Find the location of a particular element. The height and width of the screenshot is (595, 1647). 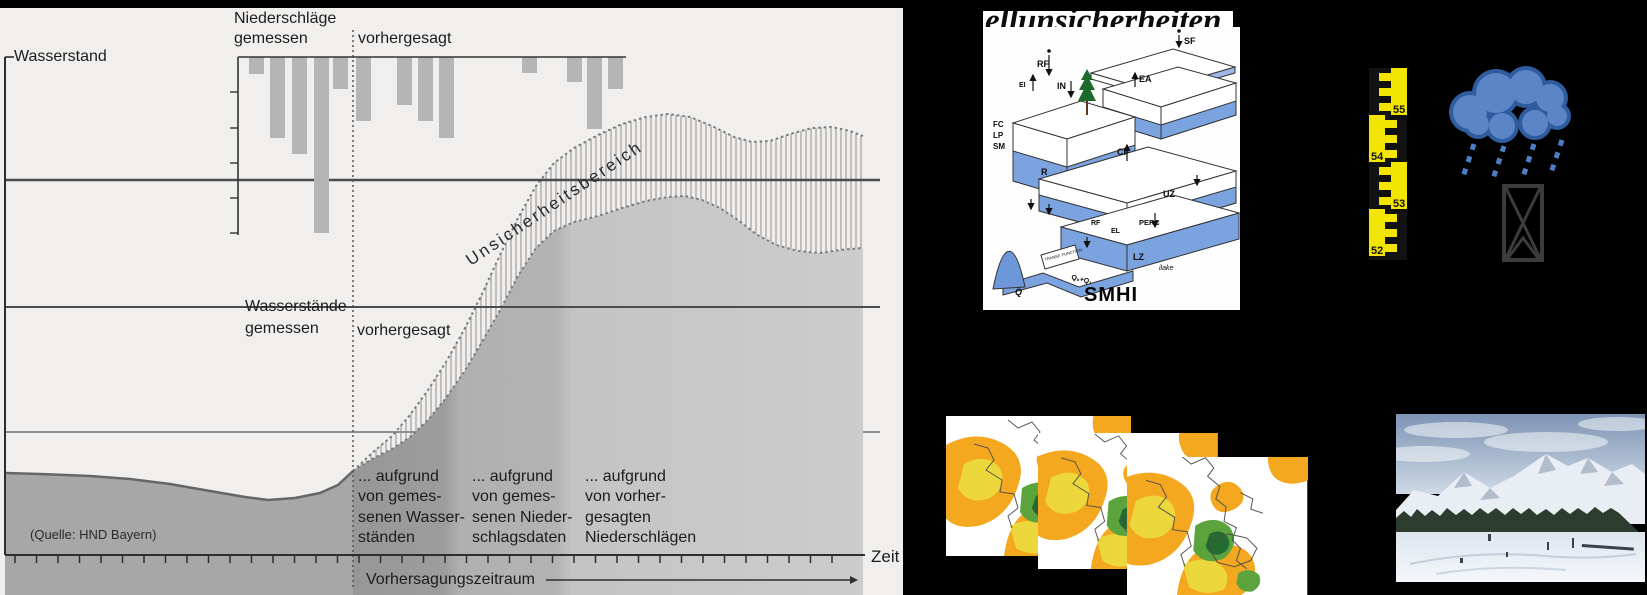

svg-text: IN is located at coordinates (1061, 86).